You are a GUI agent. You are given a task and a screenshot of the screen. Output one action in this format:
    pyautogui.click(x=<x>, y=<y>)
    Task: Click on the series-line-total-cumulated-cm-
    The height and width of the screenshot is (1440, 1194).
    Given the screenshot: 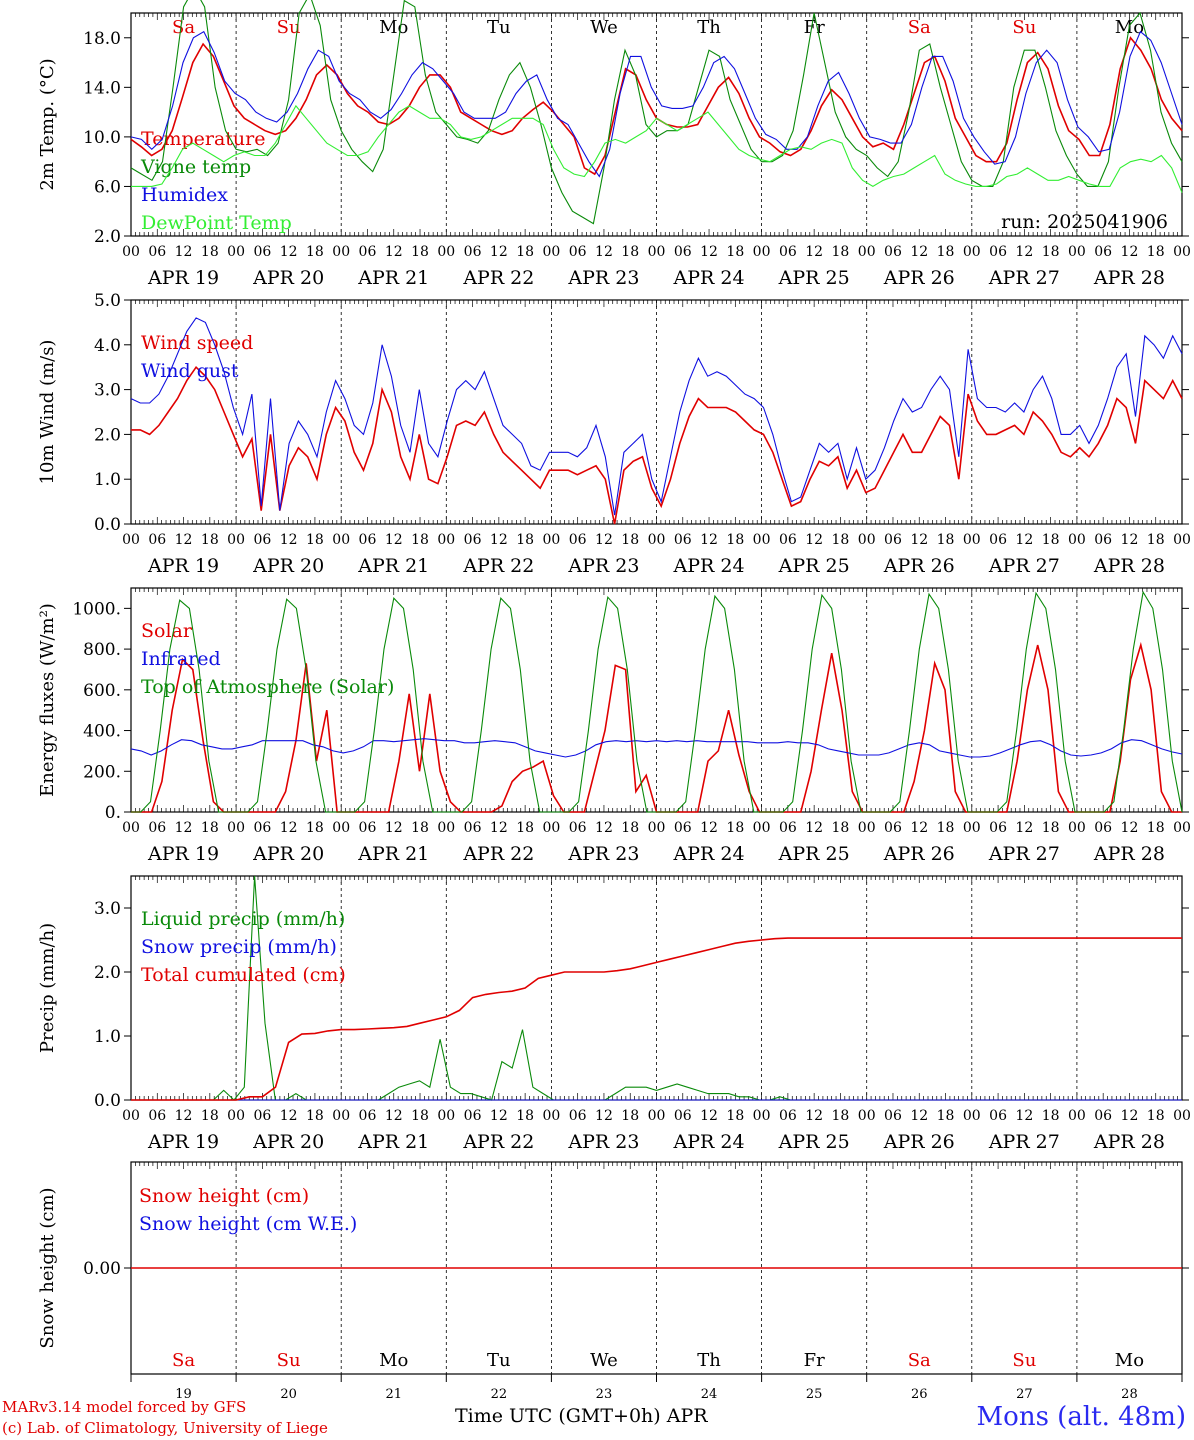 What is the action you would take?
    pyautogui.click(x=656, y=1019)
    